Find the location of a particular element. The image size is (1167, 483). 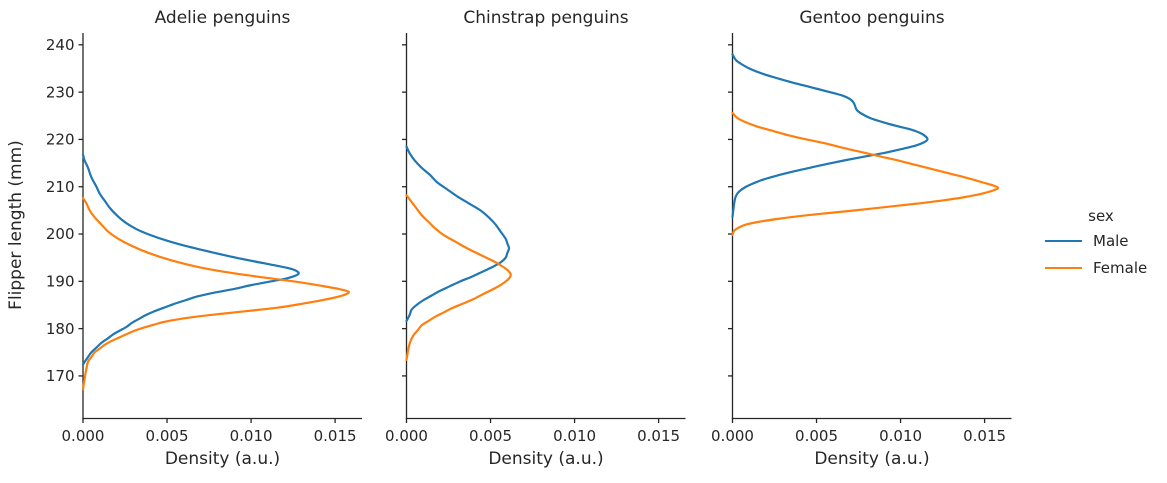

legend: sex Male Female is located at coordinates (1101, 242).